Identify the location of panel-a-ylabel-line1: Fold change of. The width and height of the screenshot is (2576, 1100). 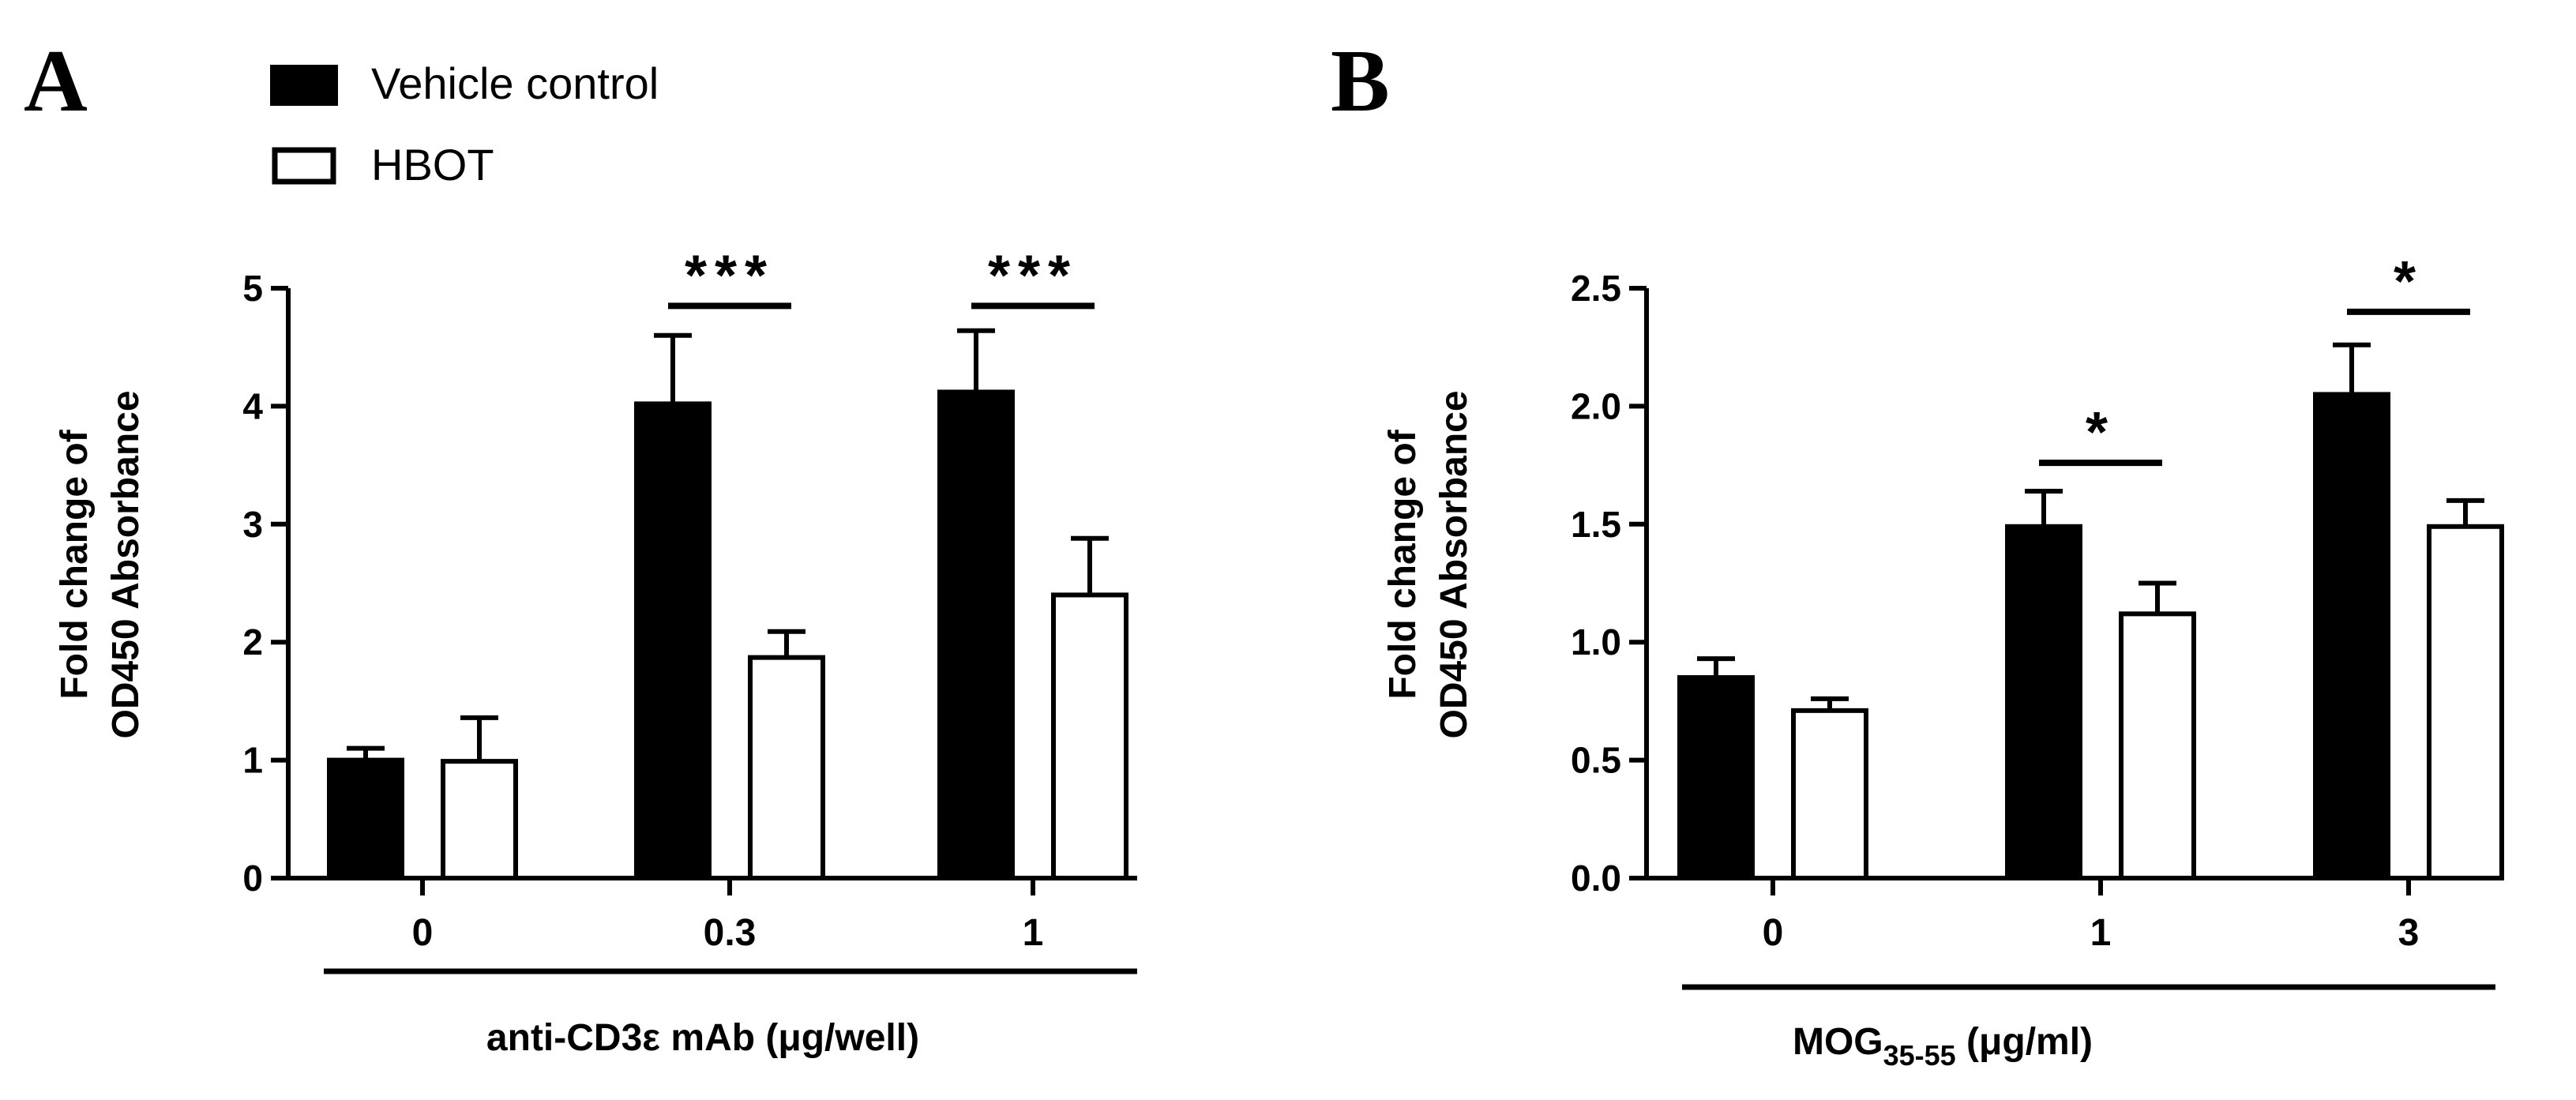
(75, 564).